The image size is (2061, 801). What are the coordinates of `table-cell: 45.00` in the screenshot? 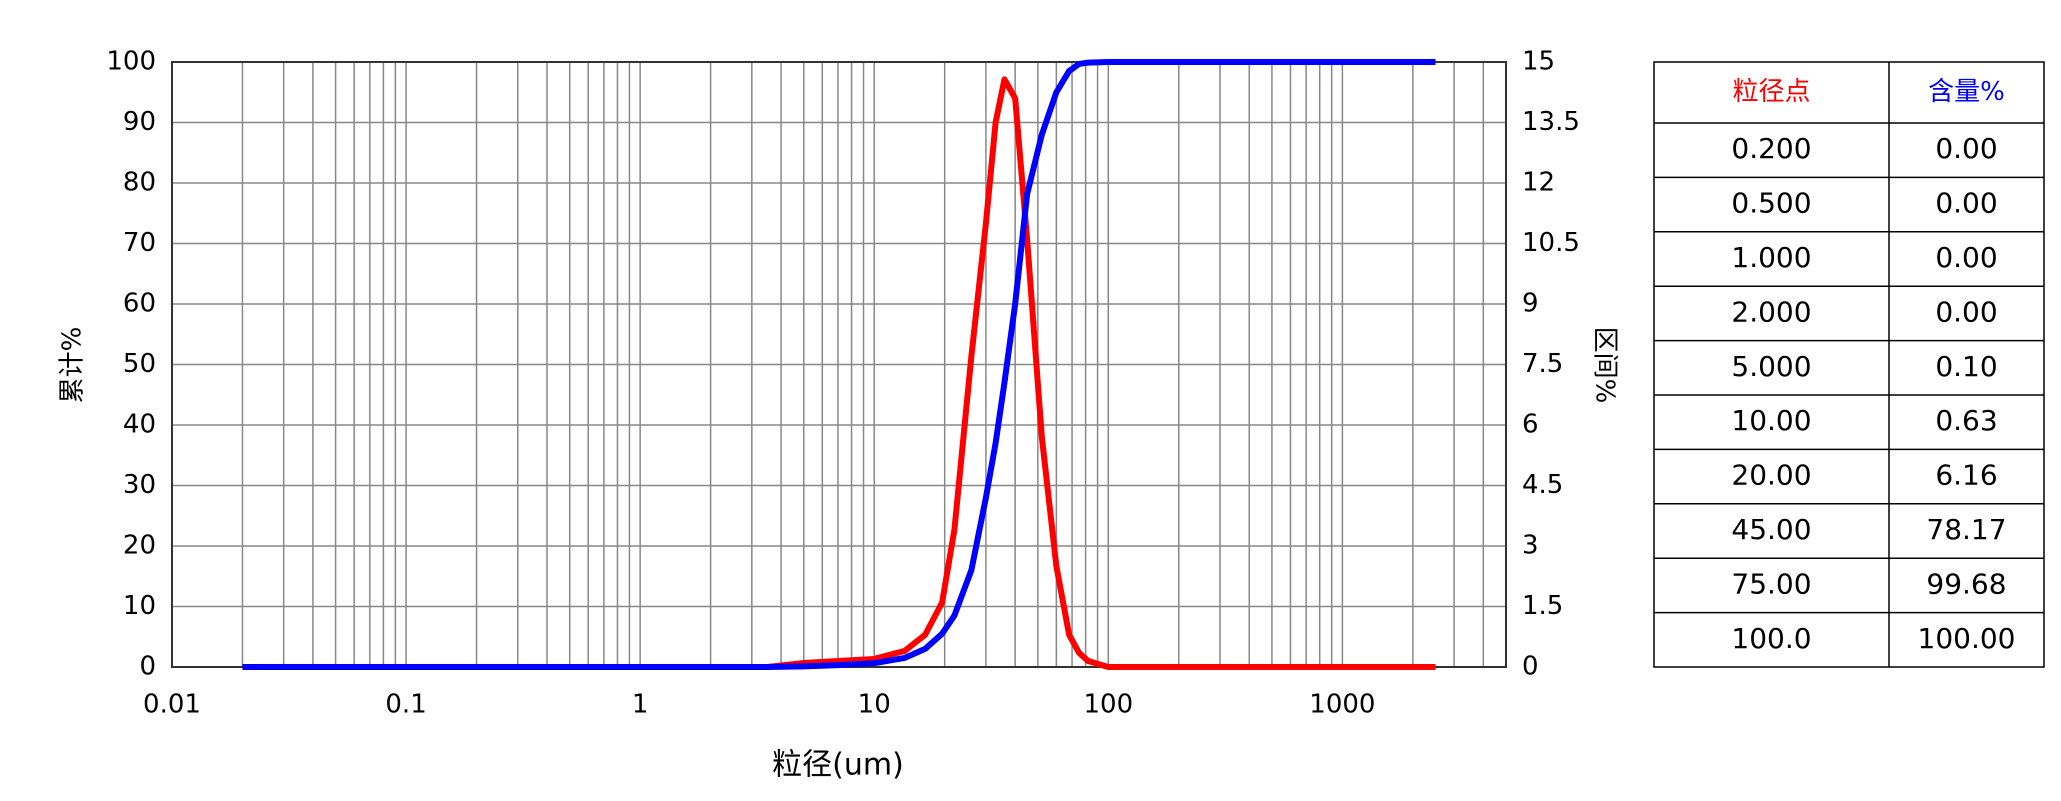 It's located at (1771, 529).